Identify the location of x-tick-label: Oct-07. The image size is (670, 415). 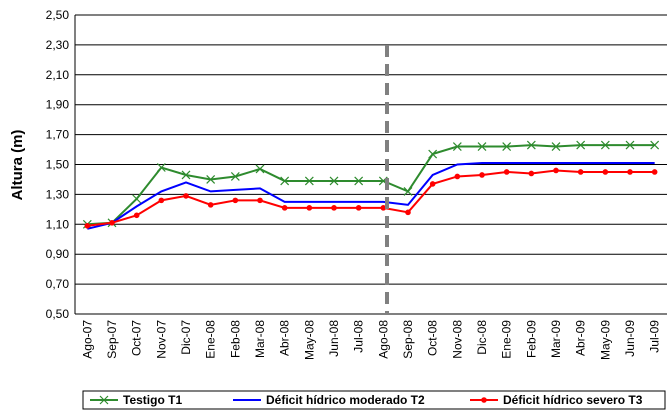
(137, 338).